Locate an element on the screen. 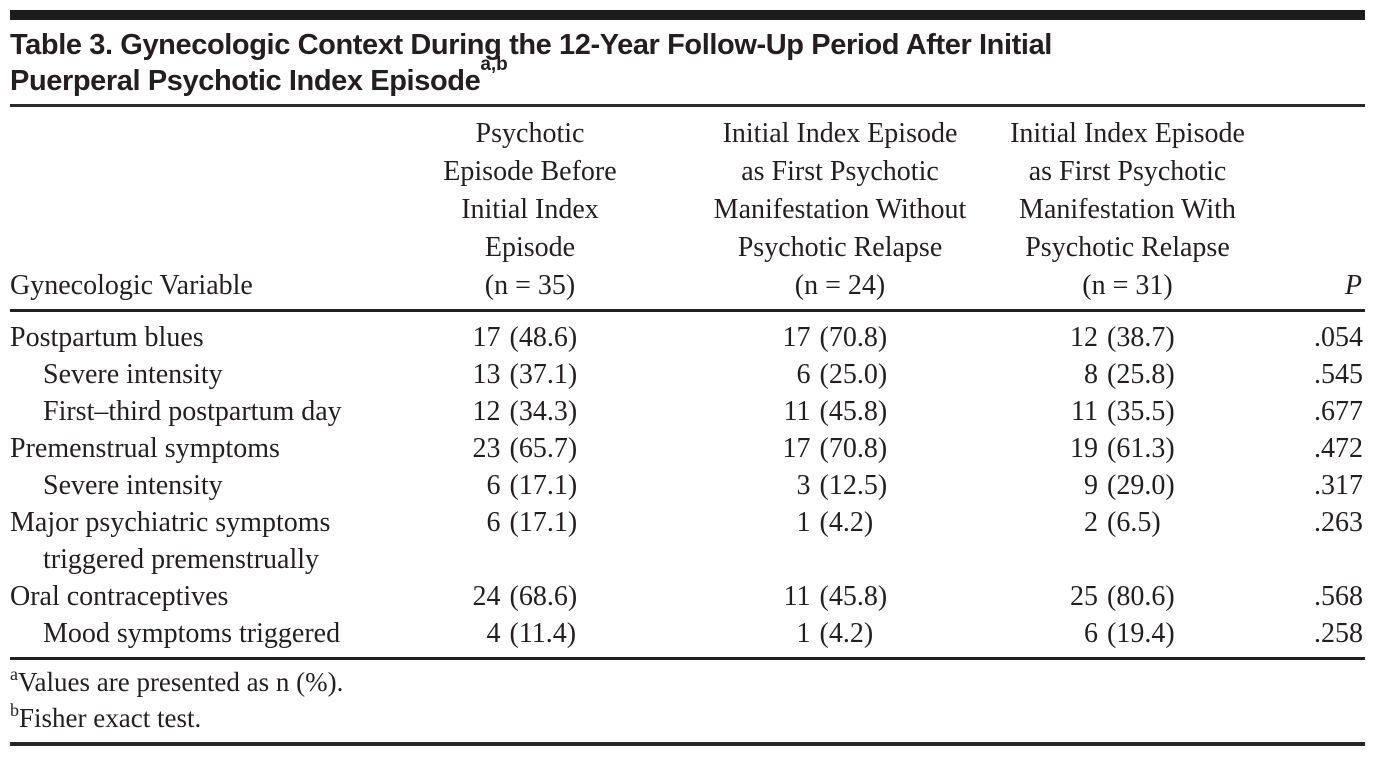 This screenshot has height=764, width=1375. column-header-p: P is located at coordinates (1315, 209).